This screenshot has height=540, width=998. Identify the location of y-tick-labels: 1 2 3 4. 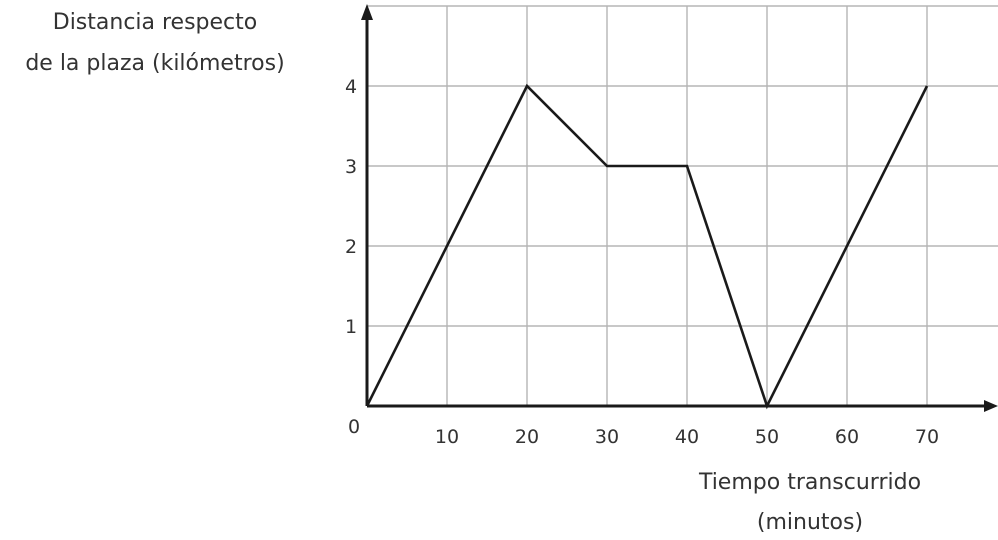
(351, 207).